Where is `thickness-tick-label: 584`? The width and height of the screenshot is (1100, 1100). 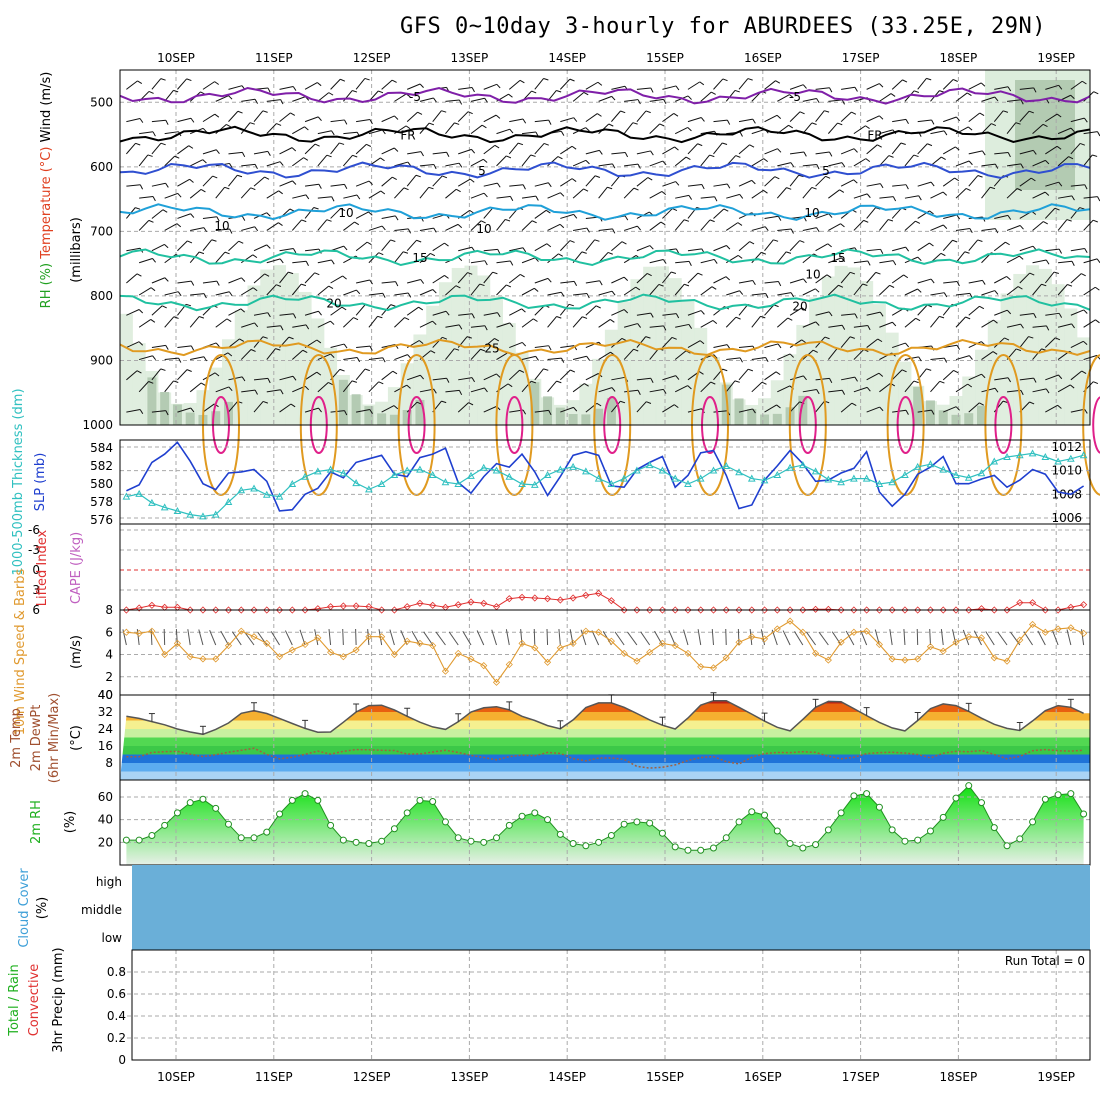 thickness-tick-label: 584 is located at coordinates (101, 448).